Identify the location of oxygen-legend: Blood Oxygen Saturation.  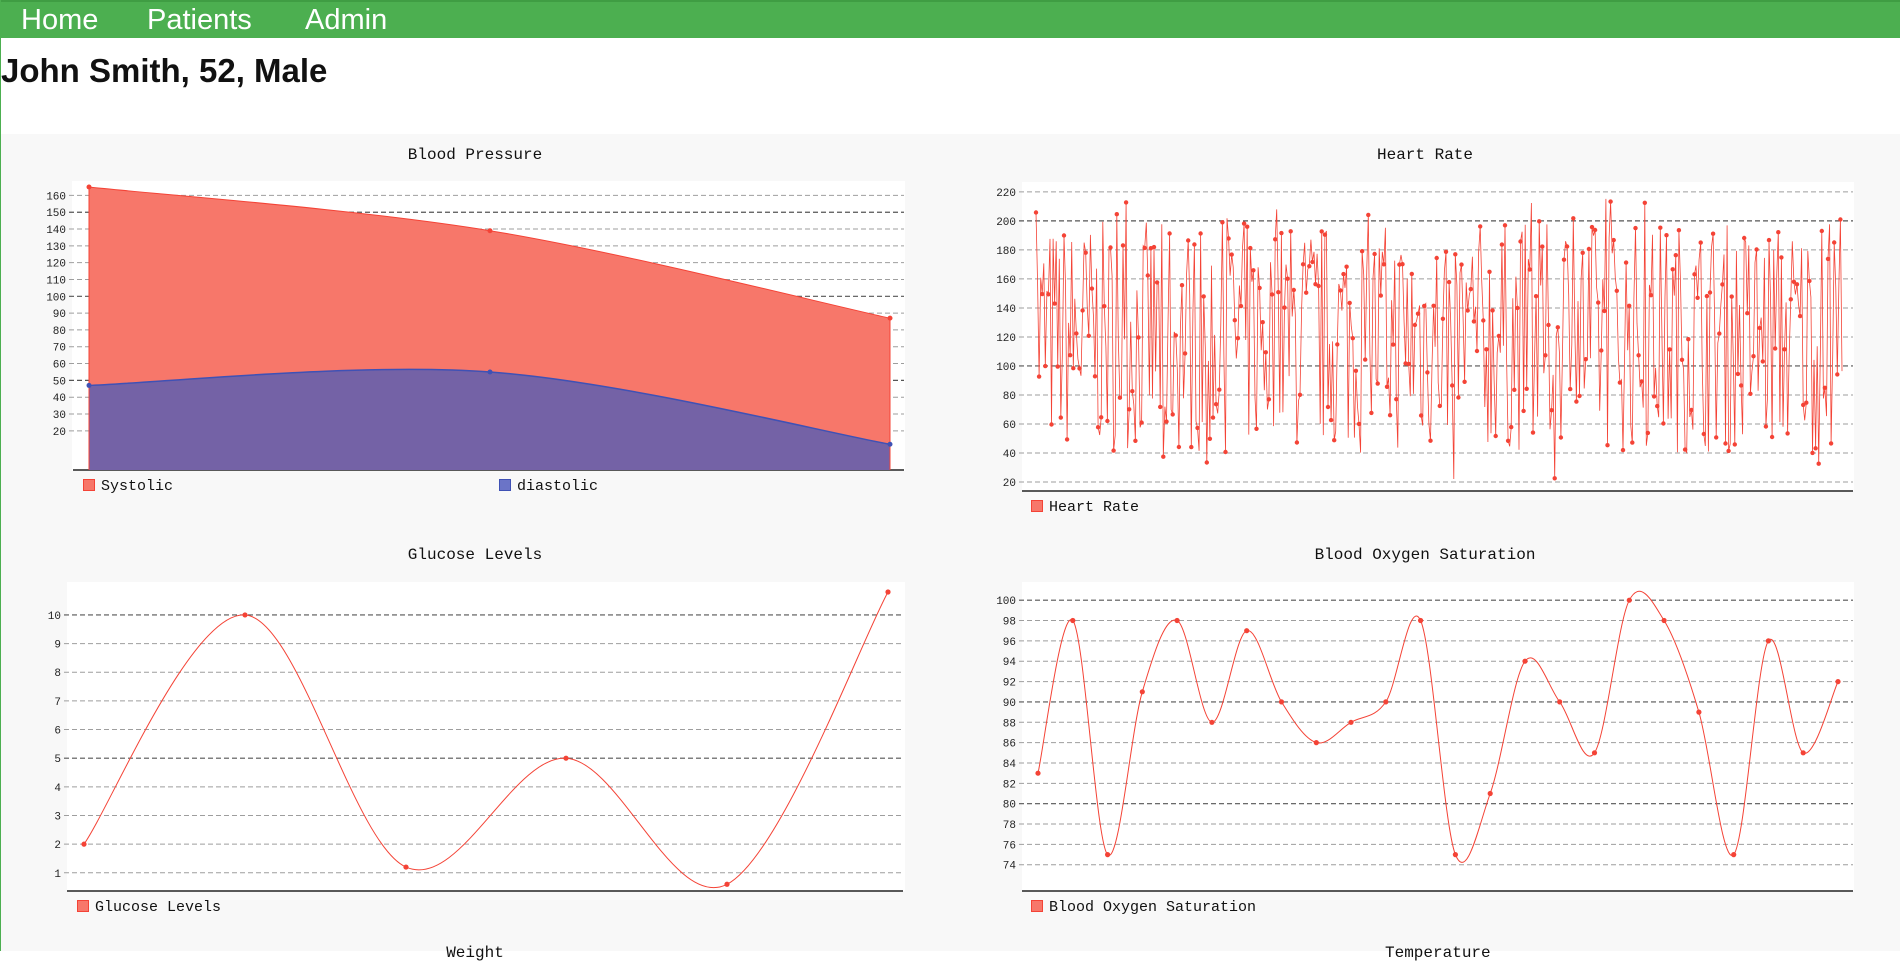
(1143, 908).